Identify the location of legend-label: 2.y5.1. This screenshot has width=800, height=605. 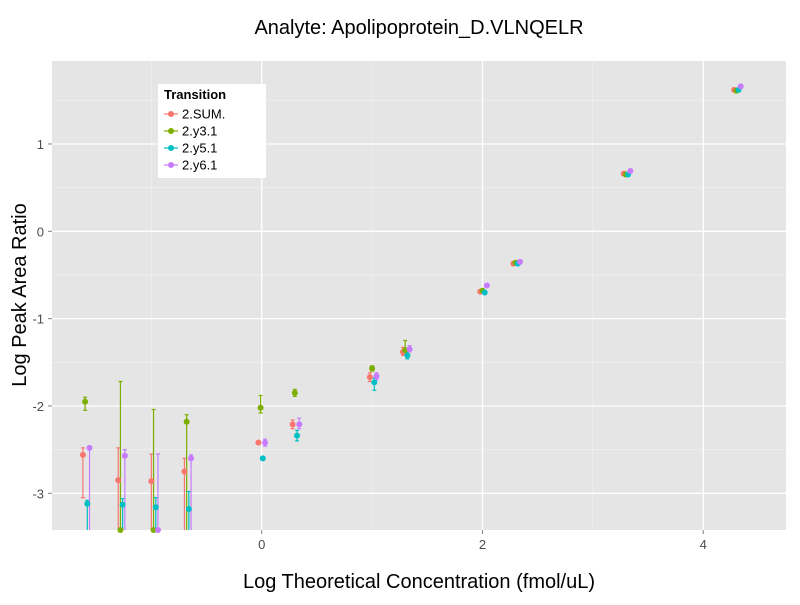
(199, 148).